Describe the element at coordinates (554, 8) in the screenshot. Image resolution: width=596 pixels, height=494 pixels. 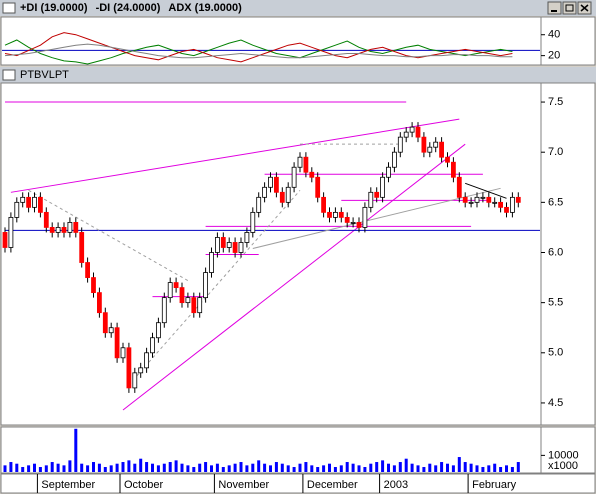
I see `minimize-button` at that location.